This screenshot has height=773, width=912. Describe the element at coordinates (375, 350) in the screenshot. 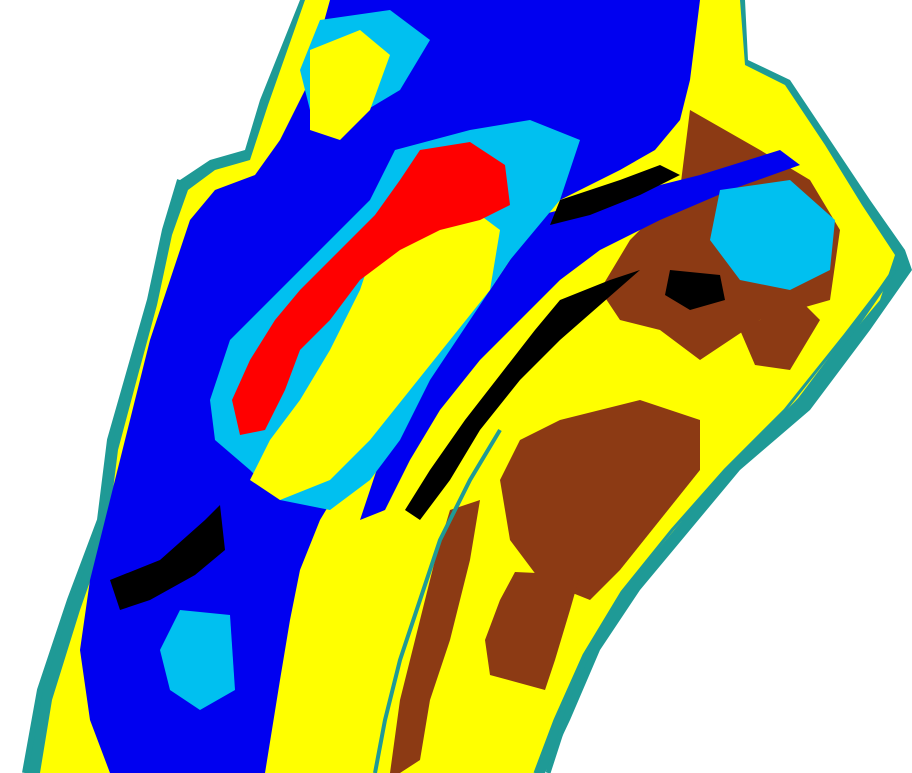

I see `island-yellow-center` at that location.